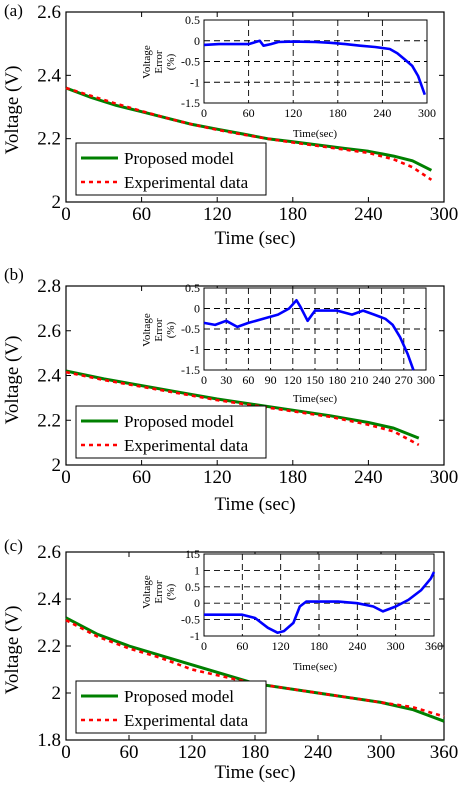 The image size is (468, 788). I want to click on y-tick-label: 2.8, so click(49, 286).